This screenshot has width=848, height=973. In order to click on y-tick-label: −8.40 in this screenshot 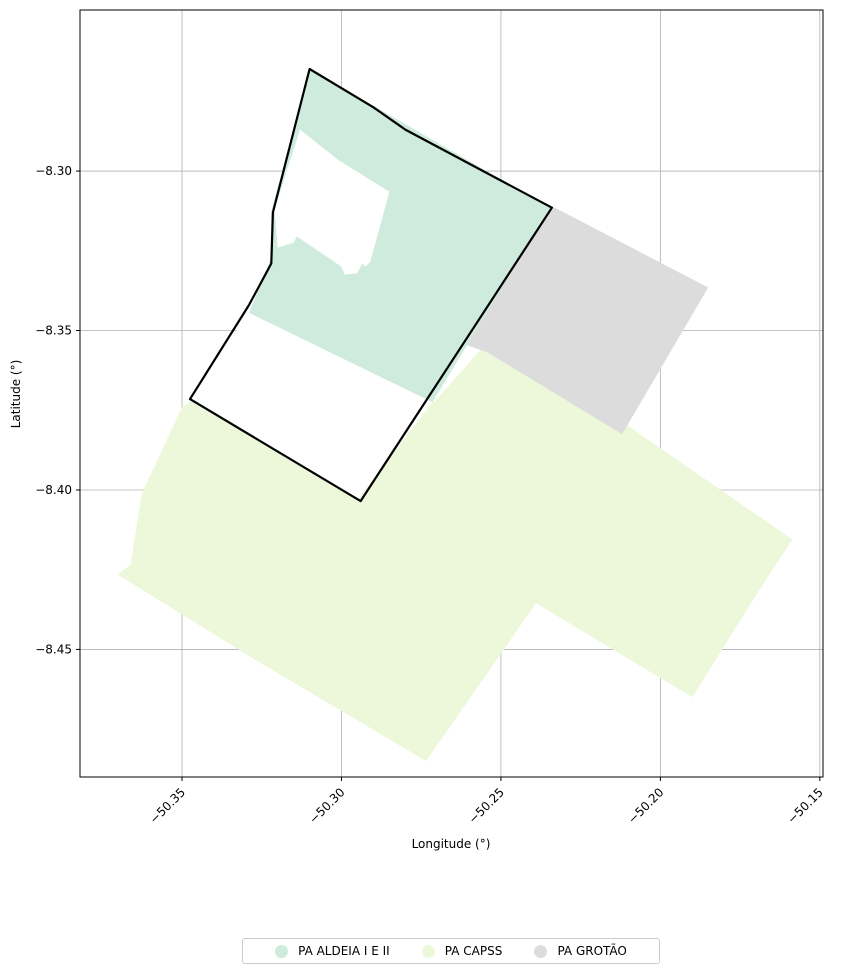, I will do `click(53, 490)`.